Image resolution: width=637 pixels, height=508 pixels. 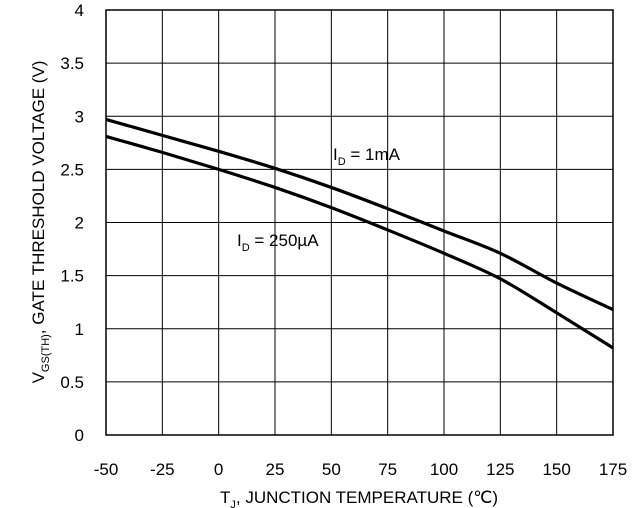 What do you see at coordinates (72, 63) in the screenshot?
I see `y-tick-label: 3.5` at bounding box center [72, 63].